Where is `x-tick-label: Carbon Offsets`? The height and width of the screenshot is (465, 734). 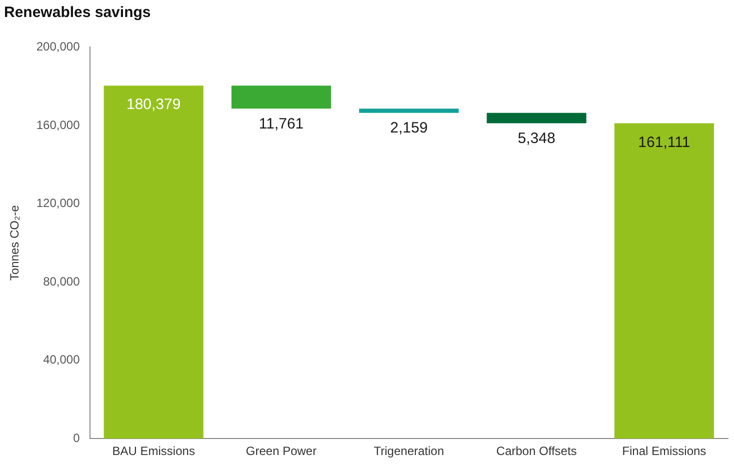 x-tick-label: Carbon Offsets is located at coordinates (536, 451).